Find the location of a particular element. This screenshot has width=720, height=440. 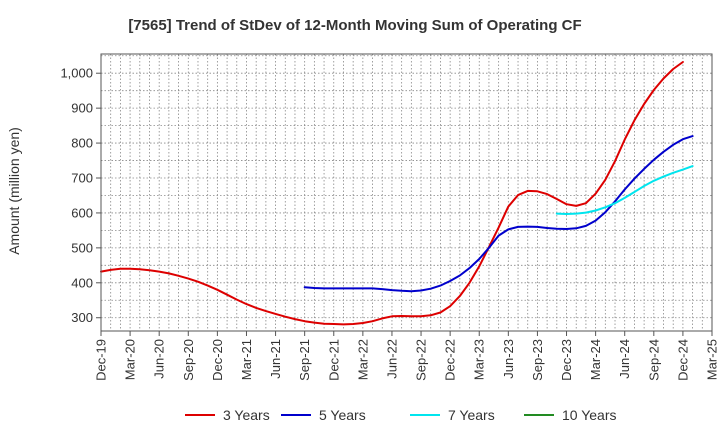

y-axis-ticks: 300 400 500 600 700 800 900 1,000 is located at coordinates (80, 195).